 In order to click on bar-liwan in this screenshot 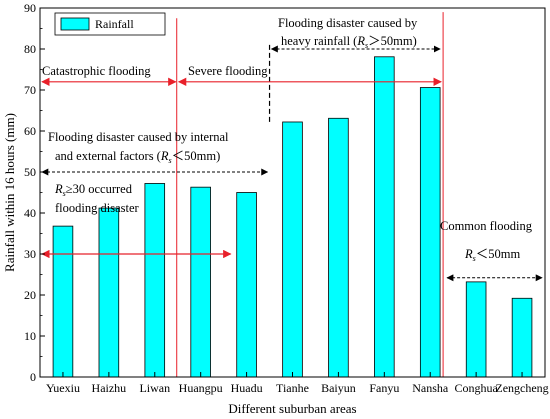, I will do `click(155, 280)`.